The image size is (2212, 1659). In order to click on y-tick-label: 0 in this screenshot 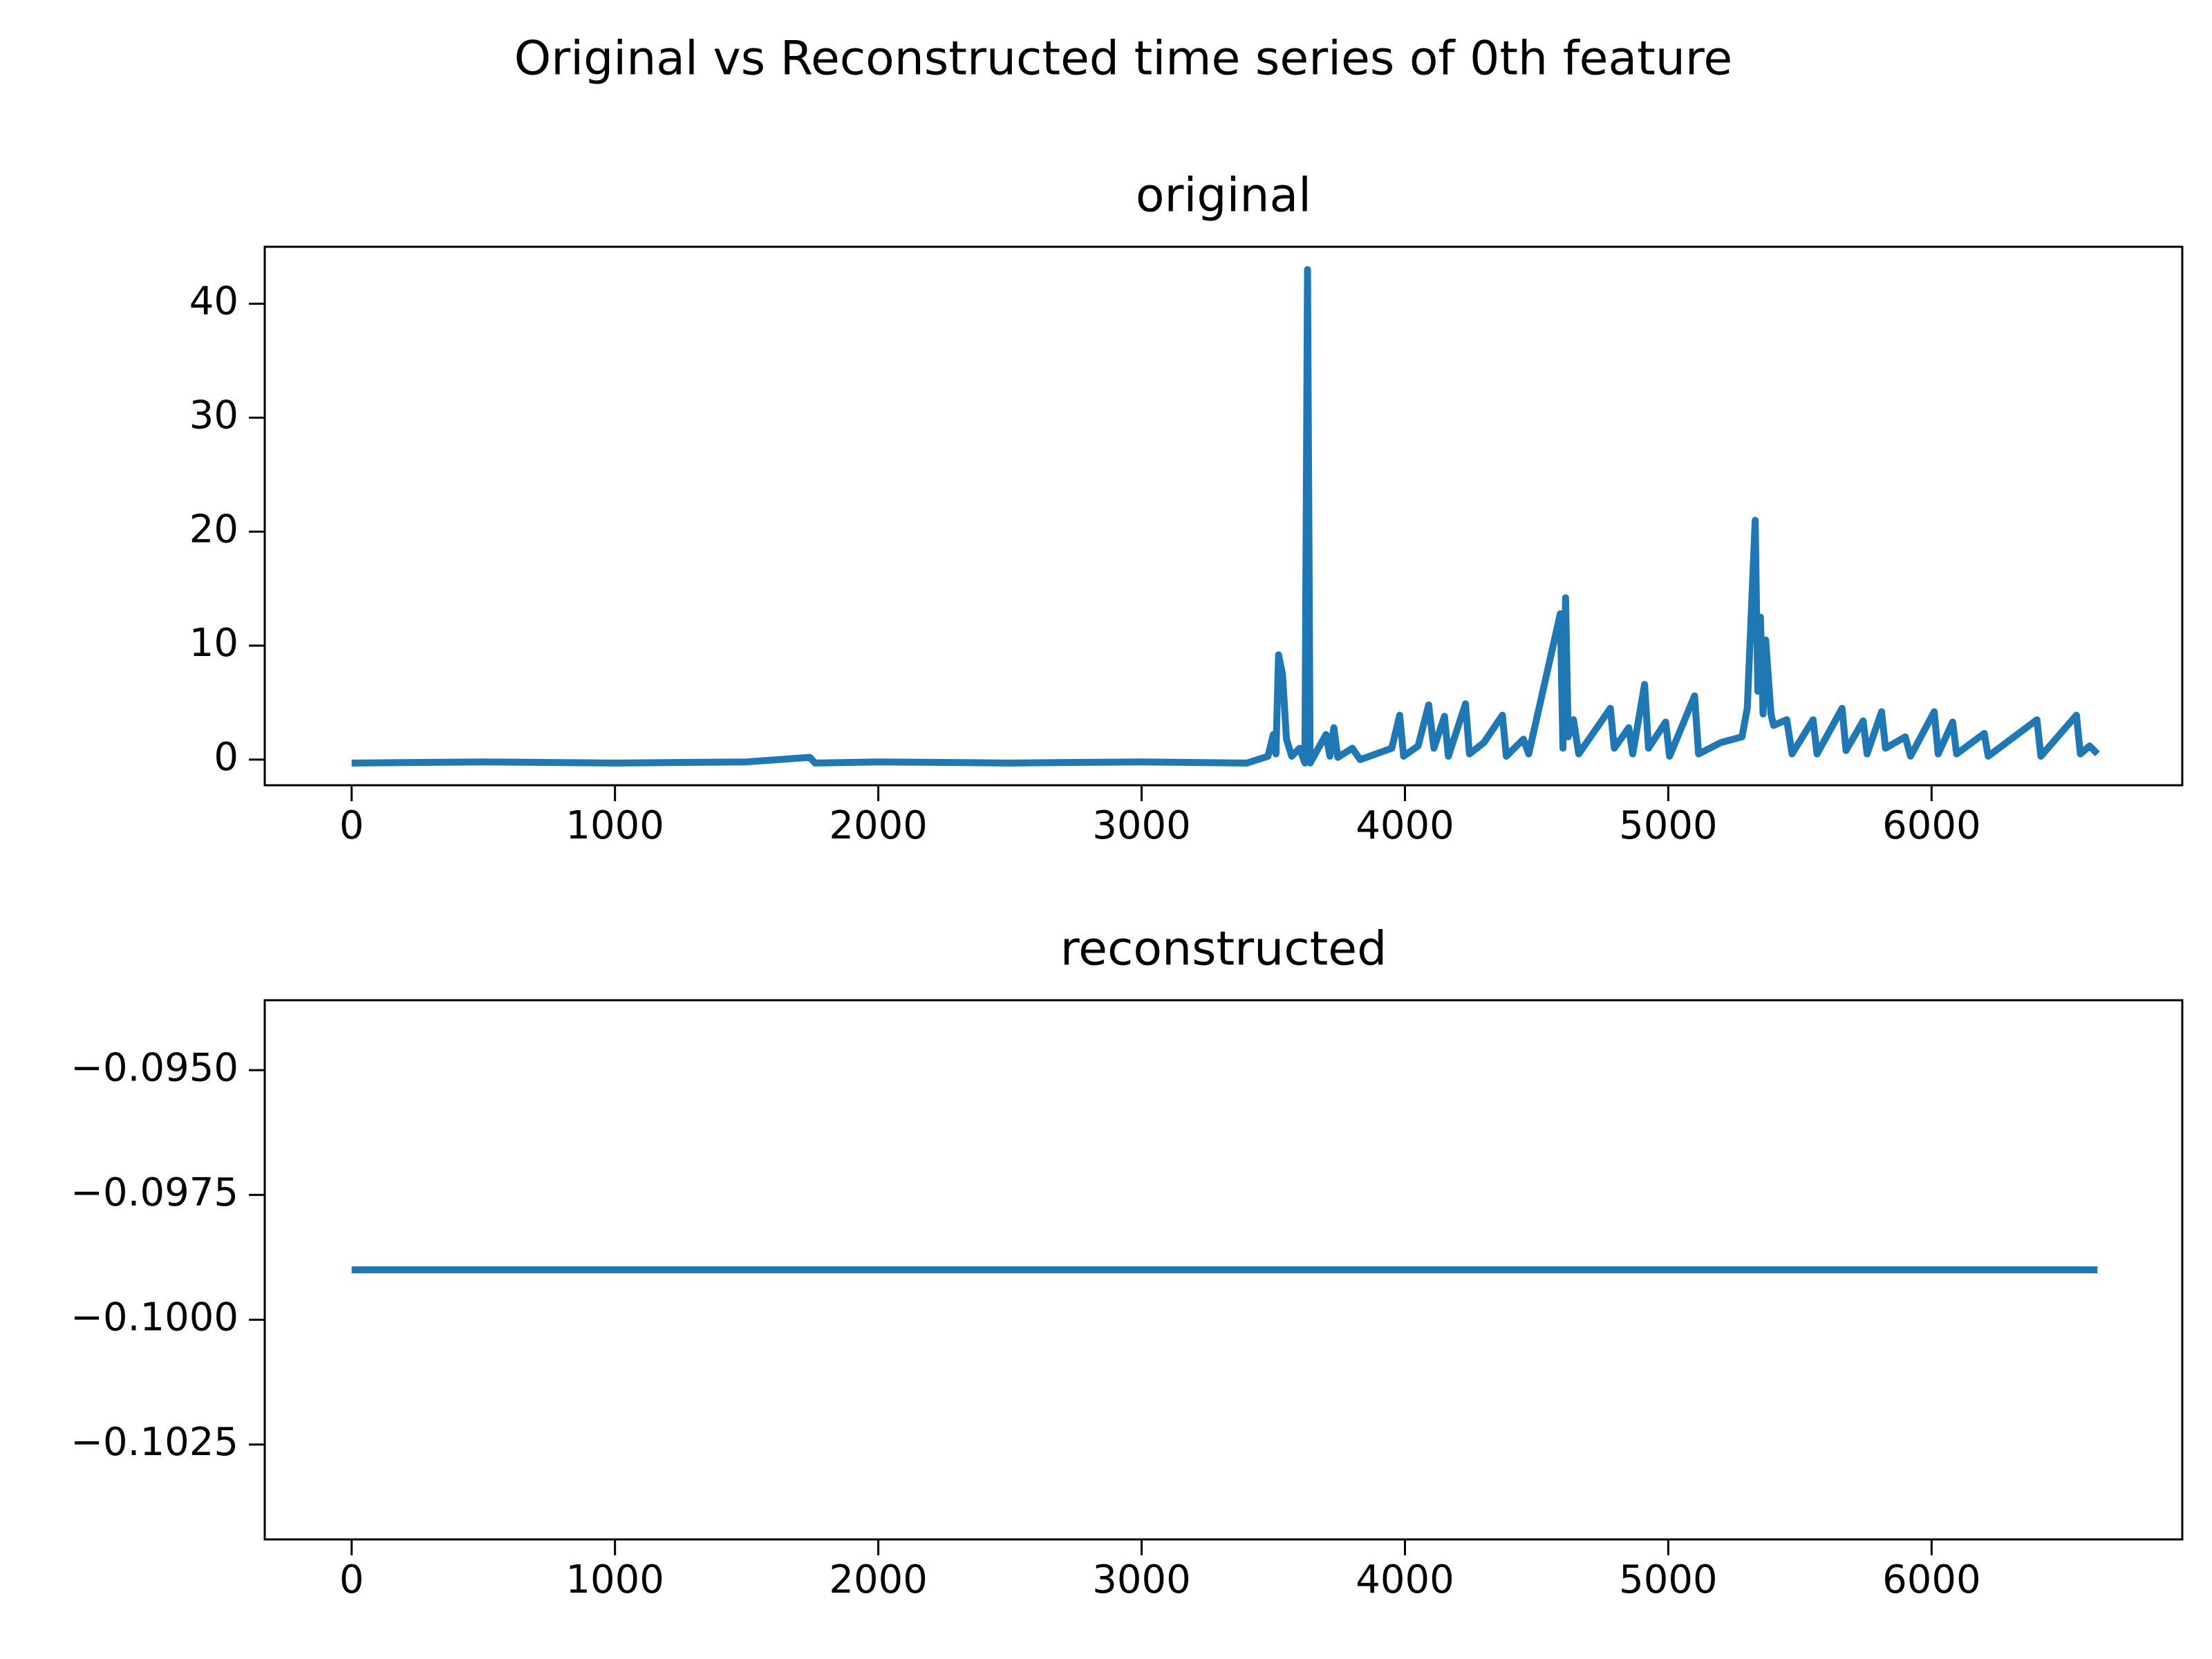, I will do `click(226, 758)`.